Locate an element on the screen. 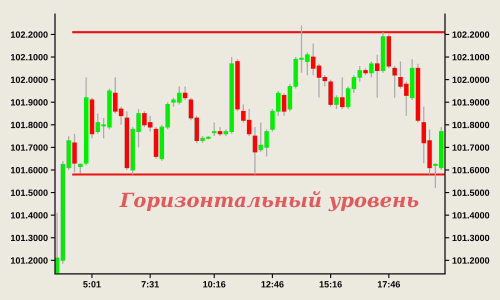  y-tick-label: 102.0000 is located at coordinates (29, 79).